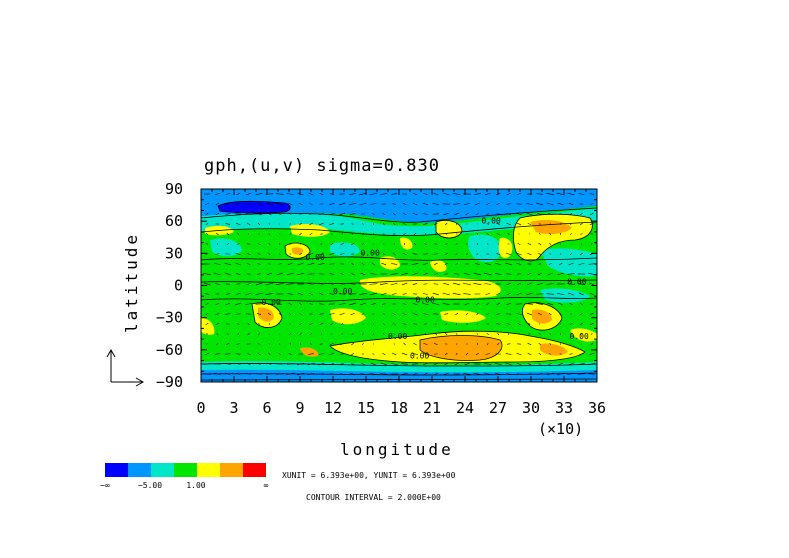  What do you see at coordinates (169, 318) in the screenshot?
I see `y-tick-label: −30` at bounding box center [169, 318].